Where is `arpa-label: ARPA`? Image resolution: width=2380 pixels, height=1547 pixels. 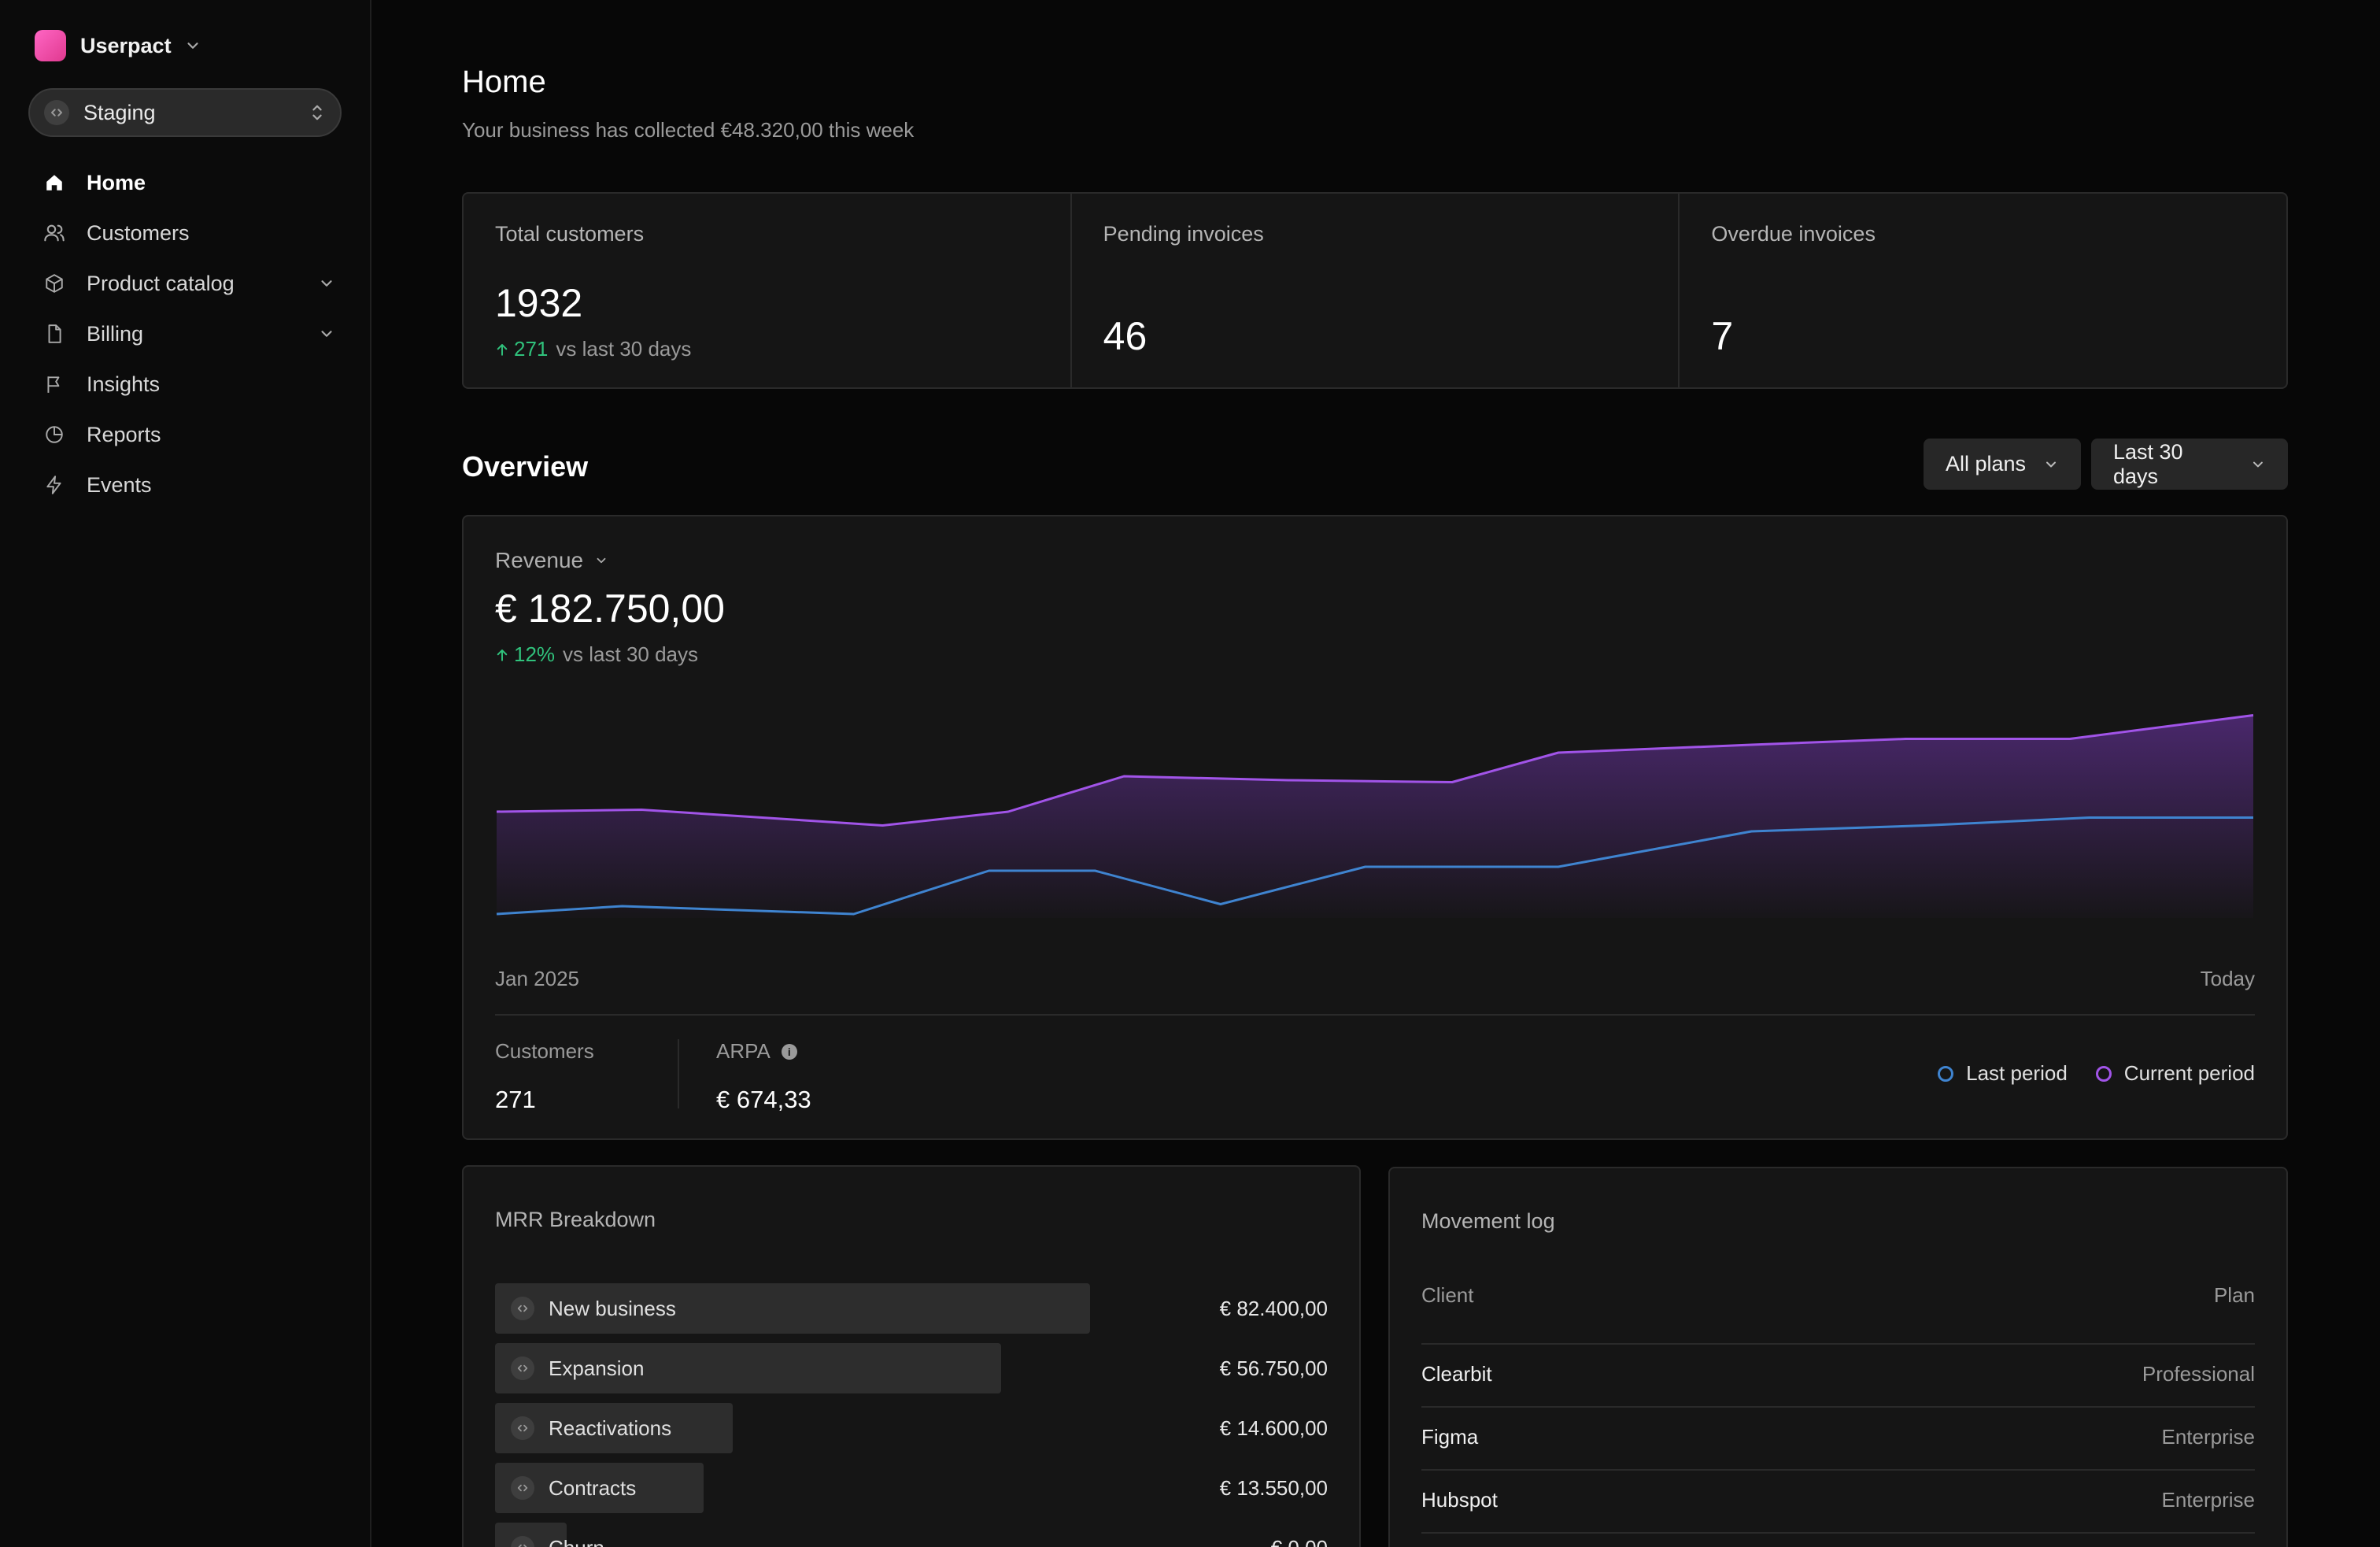
arpa-label: ARPA is located at coordinates (743, 1051).